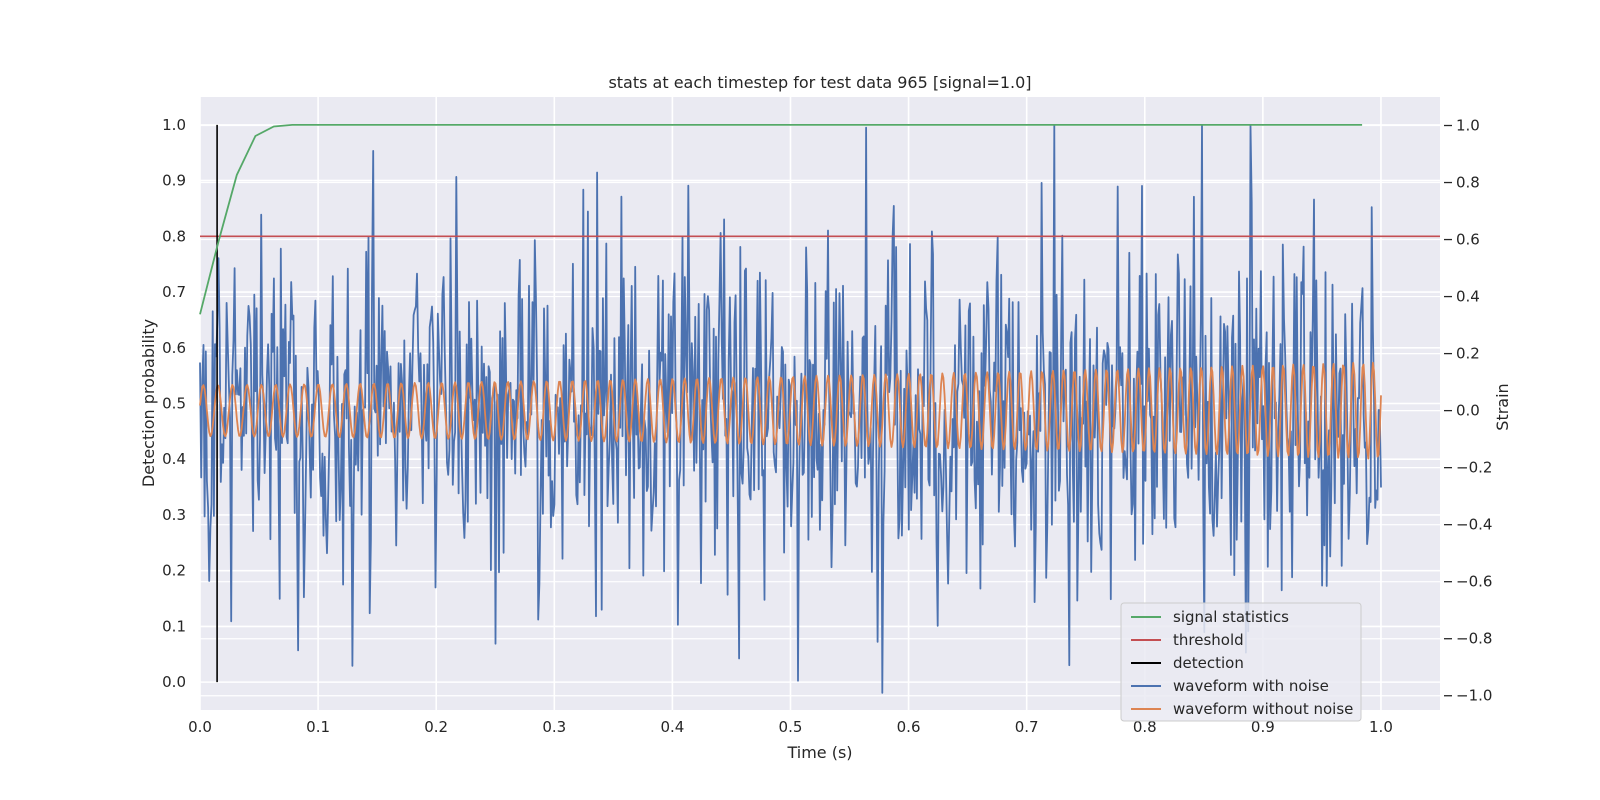 The height and width of the screenshot is (800, 1600). I want to click on x-tick-label: 0.3, so click(554, 727).